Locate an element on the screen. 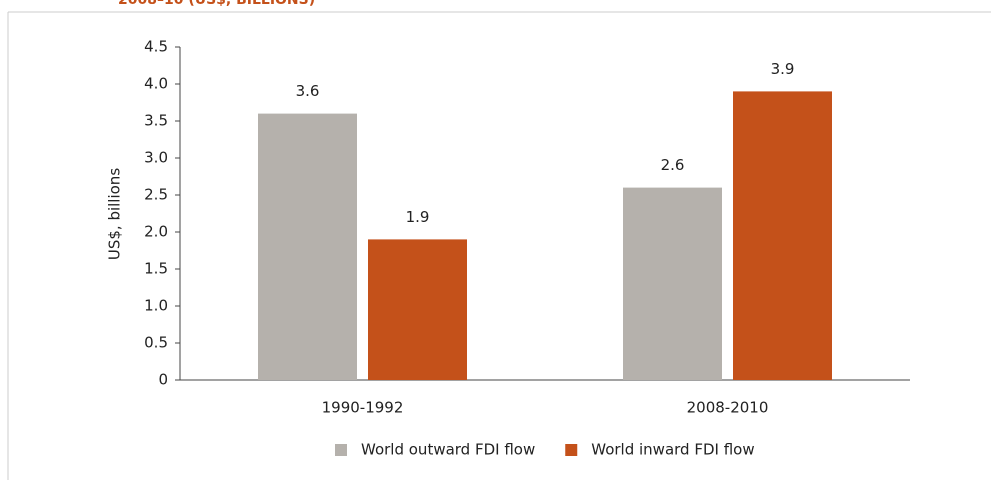  y-tick-label: 4.5 is located at coordinates (156, 47).